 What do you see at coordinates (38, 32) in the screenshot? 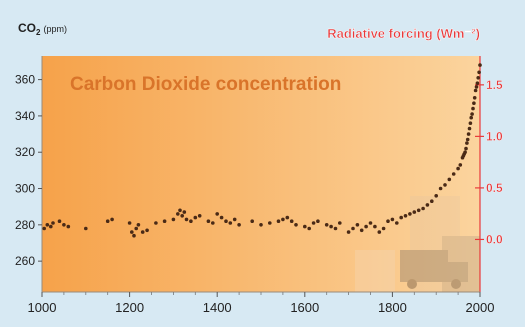
I see `y-axis-label-sub: 2` at bounding box center [38, 32].